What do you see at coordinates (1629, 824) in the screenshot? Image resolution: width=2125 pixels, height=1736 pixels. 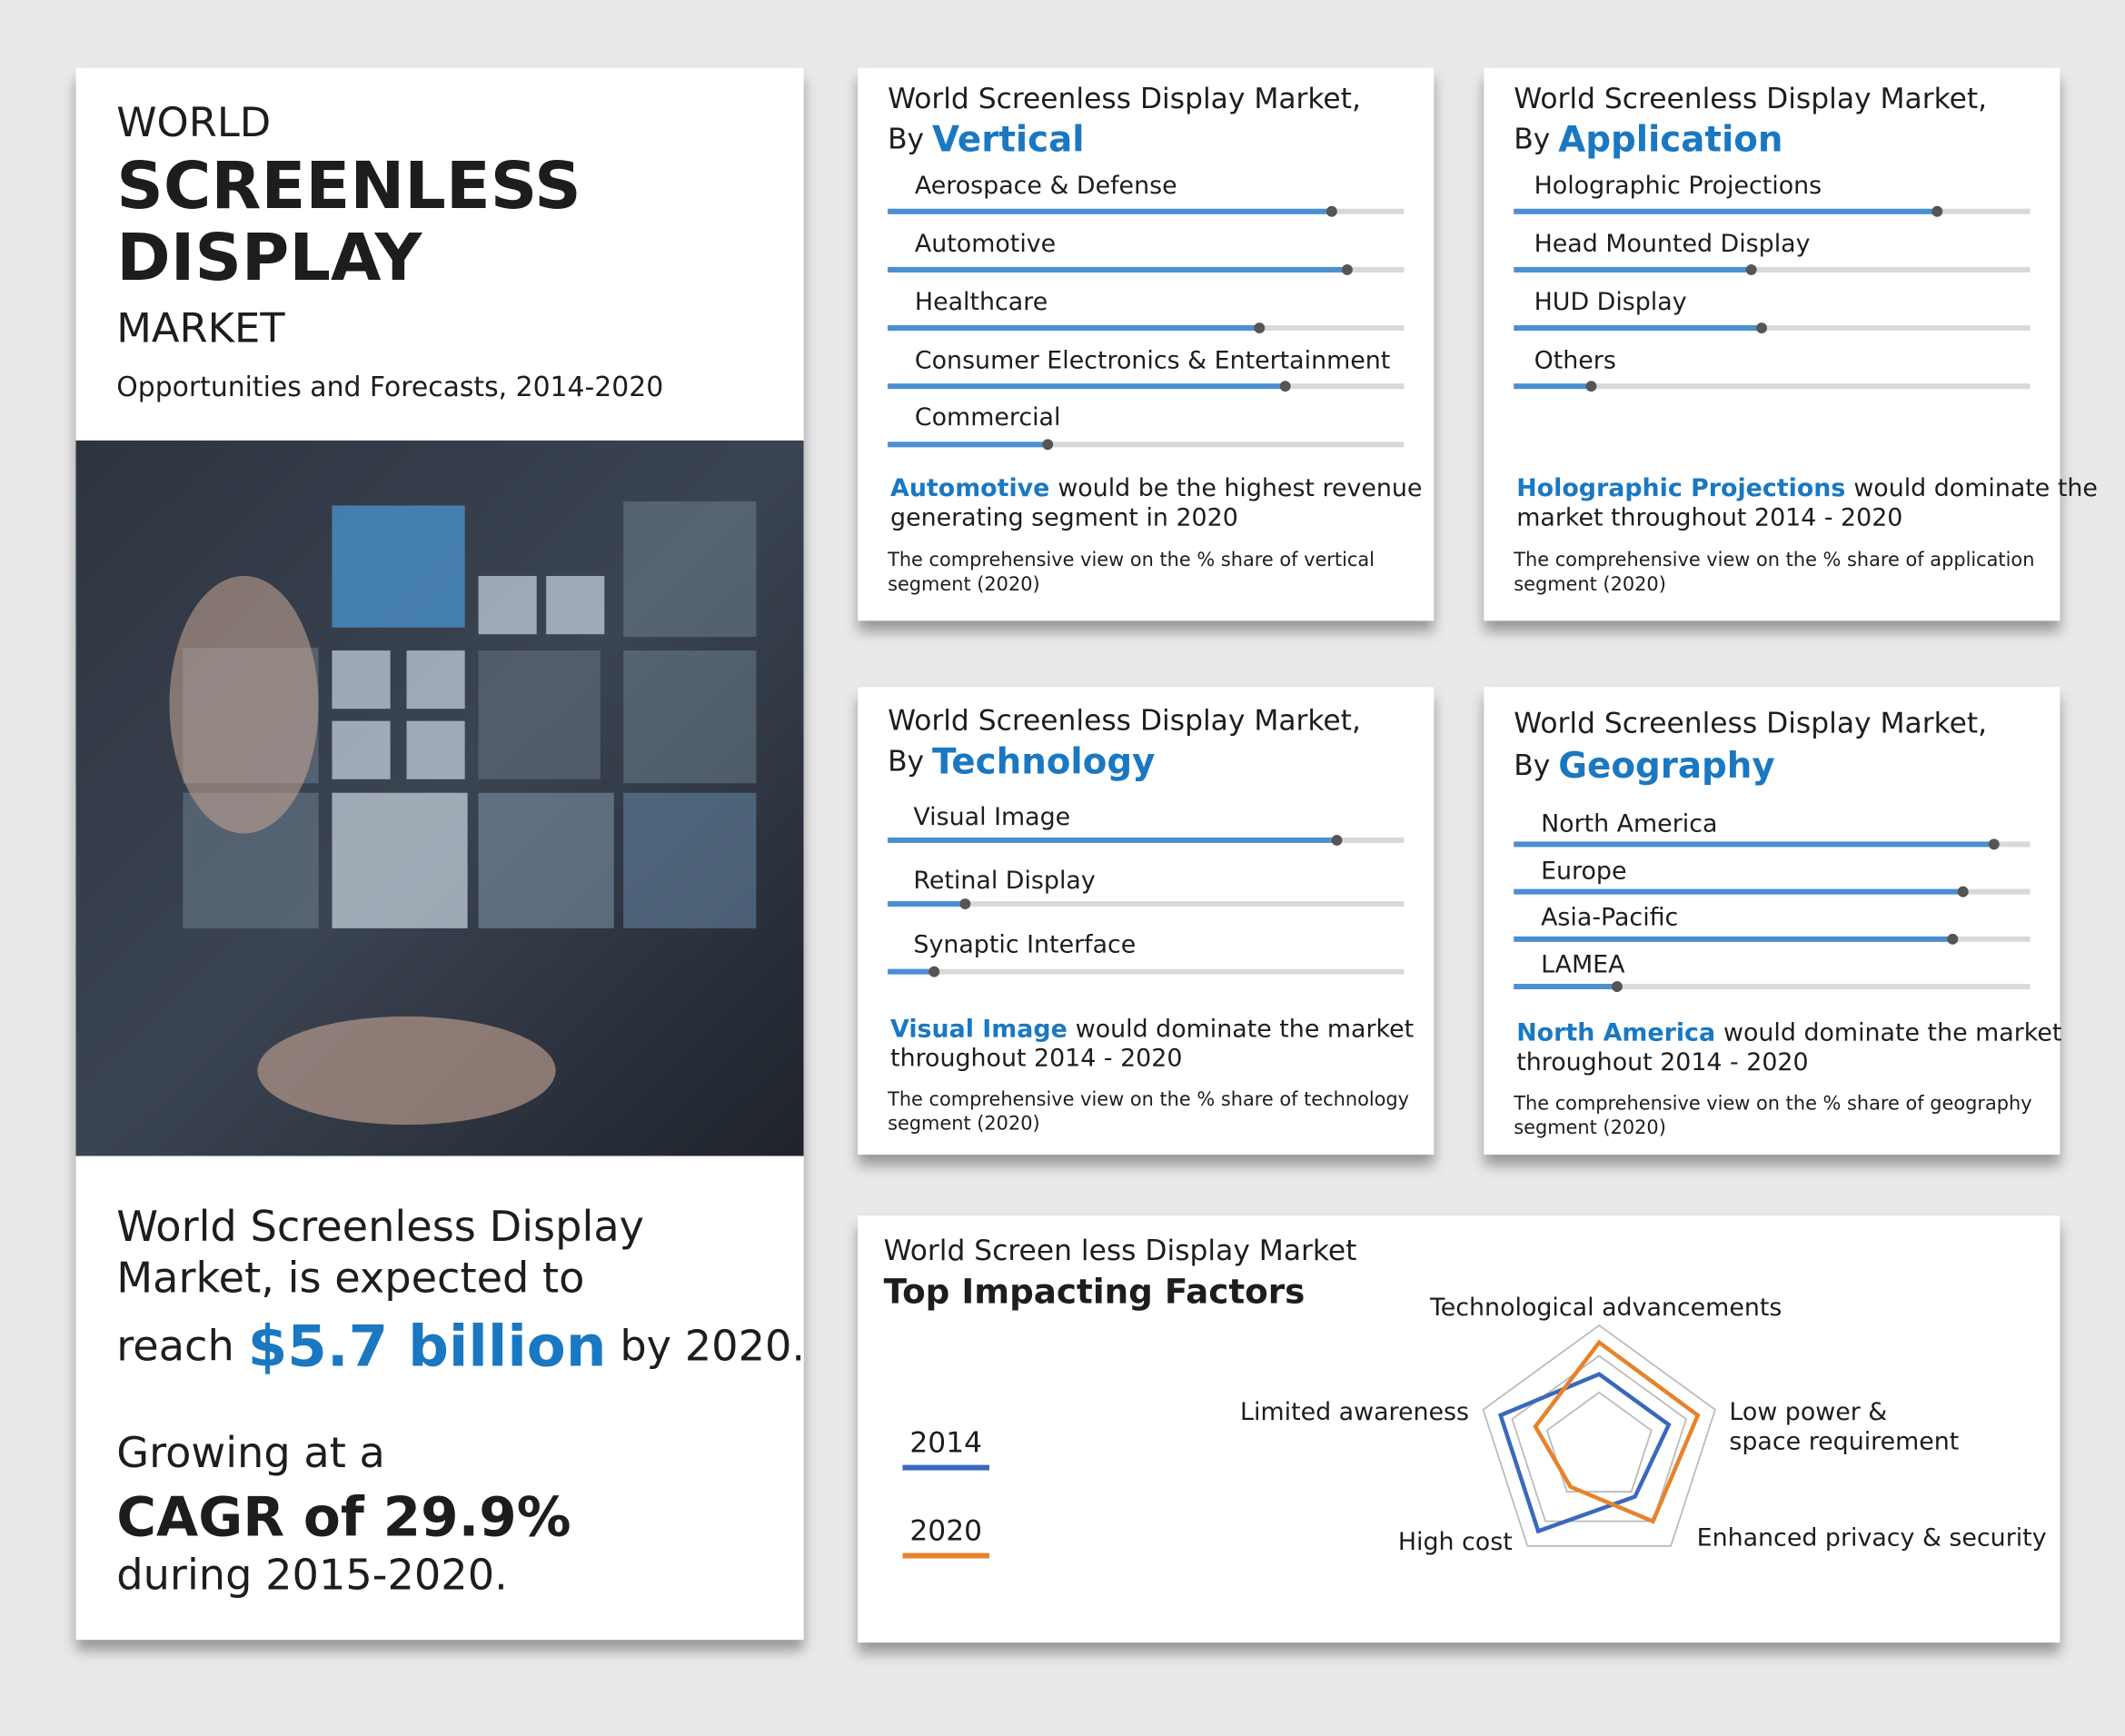 I see `item-label: North America` at bounding box center [1629, 824].